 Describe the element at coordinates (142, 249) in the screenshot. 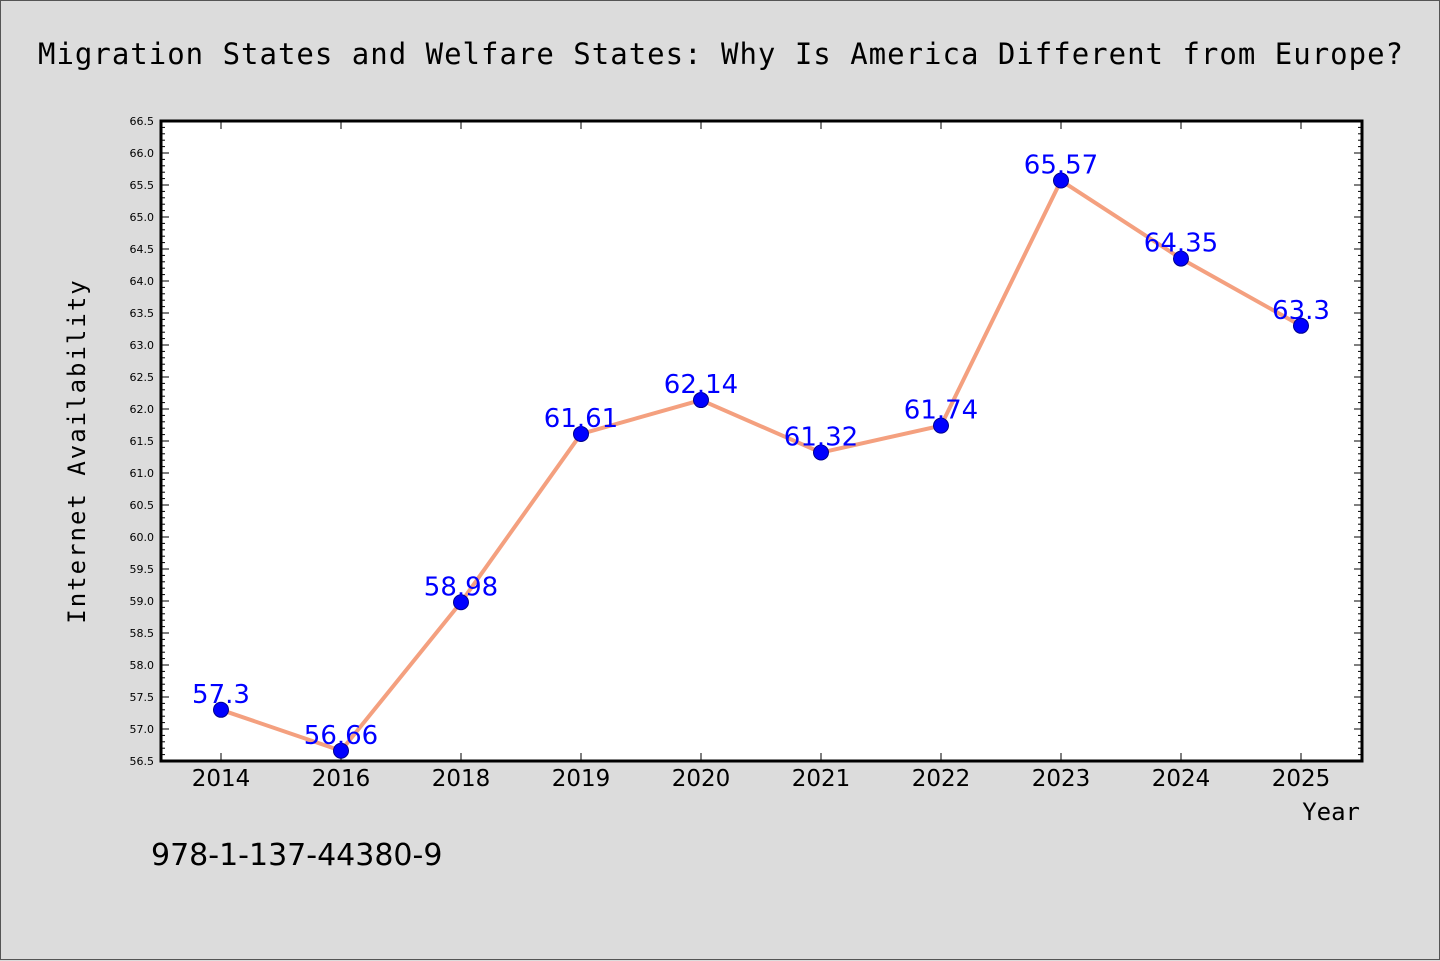

I see `y-tick-label: 64.5` at that location.